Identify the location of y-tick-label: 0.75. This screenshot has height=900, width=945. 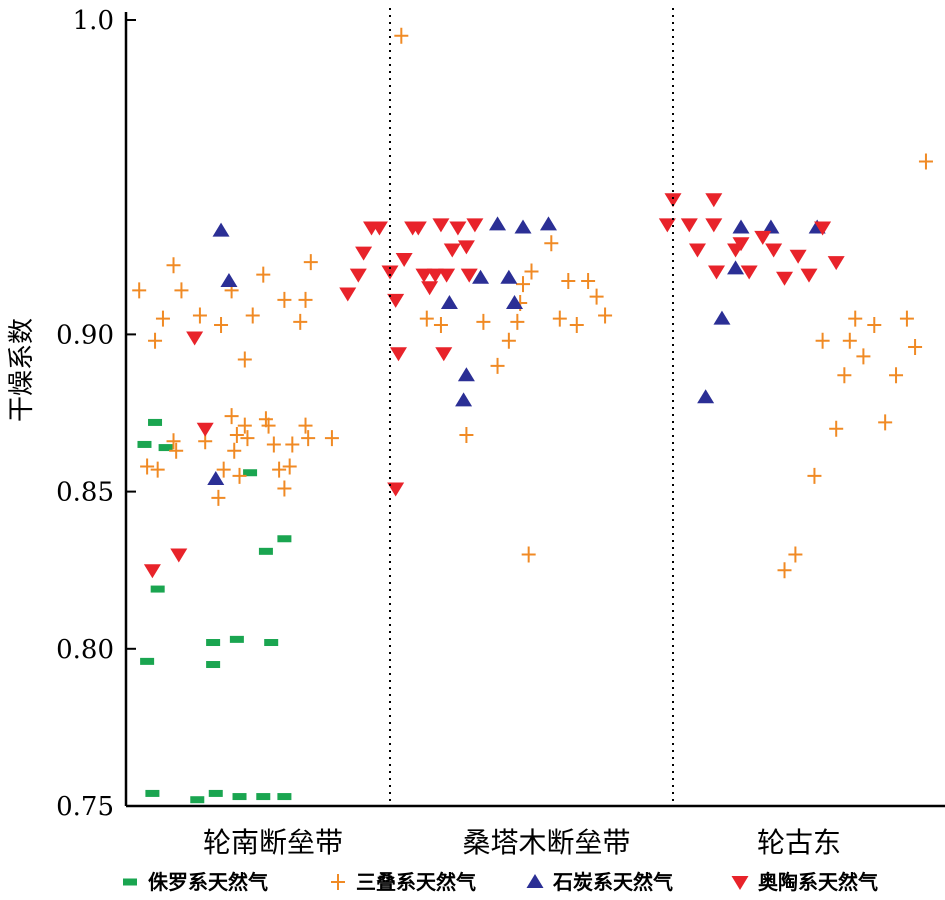
(85, 807).